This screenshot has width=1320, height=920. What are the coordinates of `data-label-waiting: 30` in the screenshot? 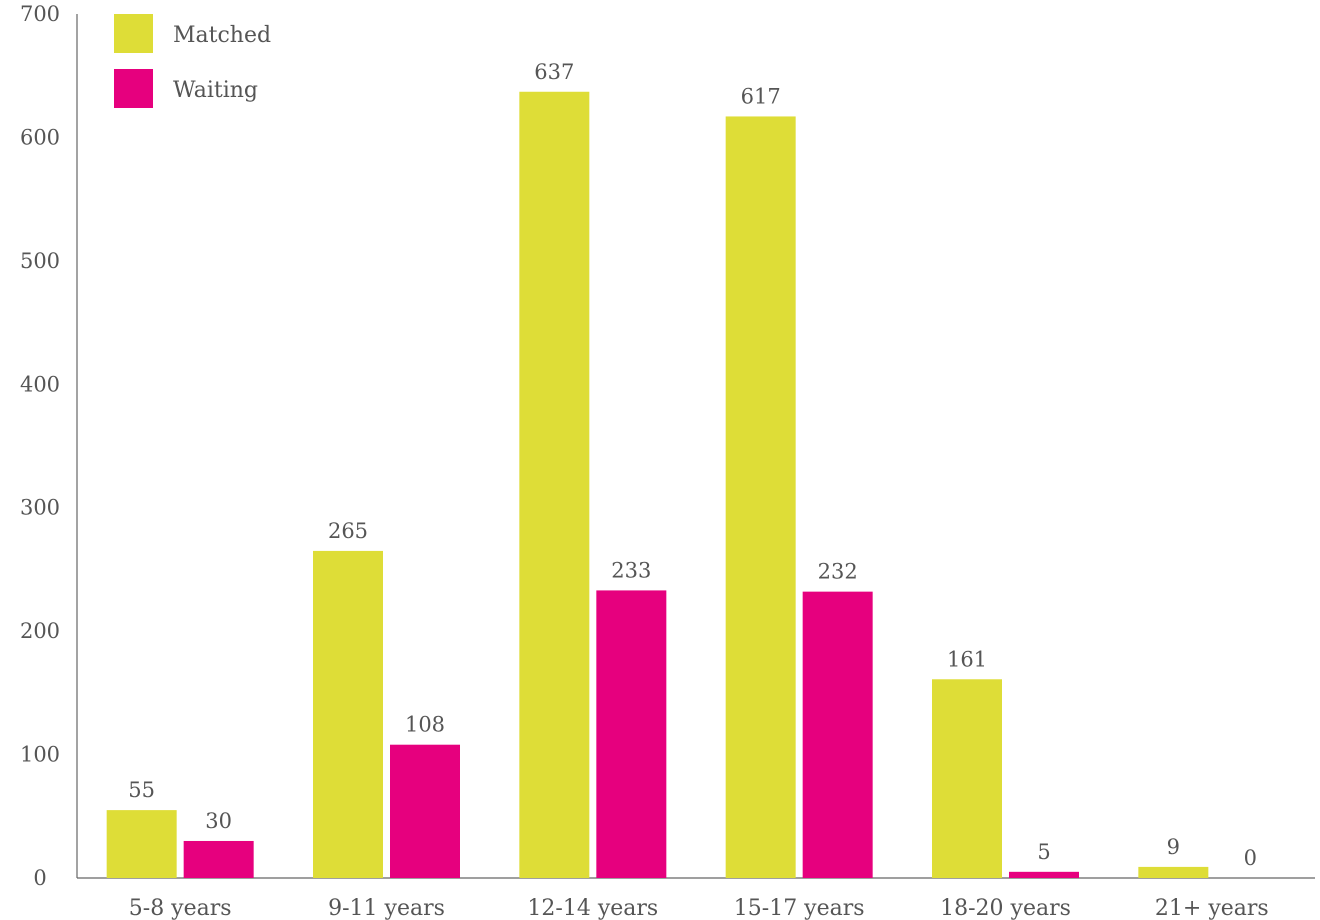 It's located at (218, 821).